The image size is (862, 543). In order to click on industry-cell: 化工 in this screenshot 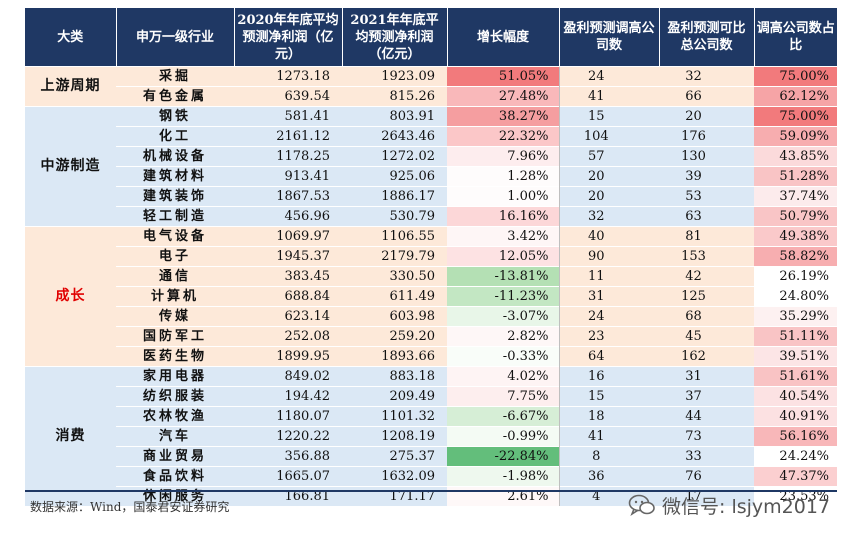, I will do `click(175, 136)`.